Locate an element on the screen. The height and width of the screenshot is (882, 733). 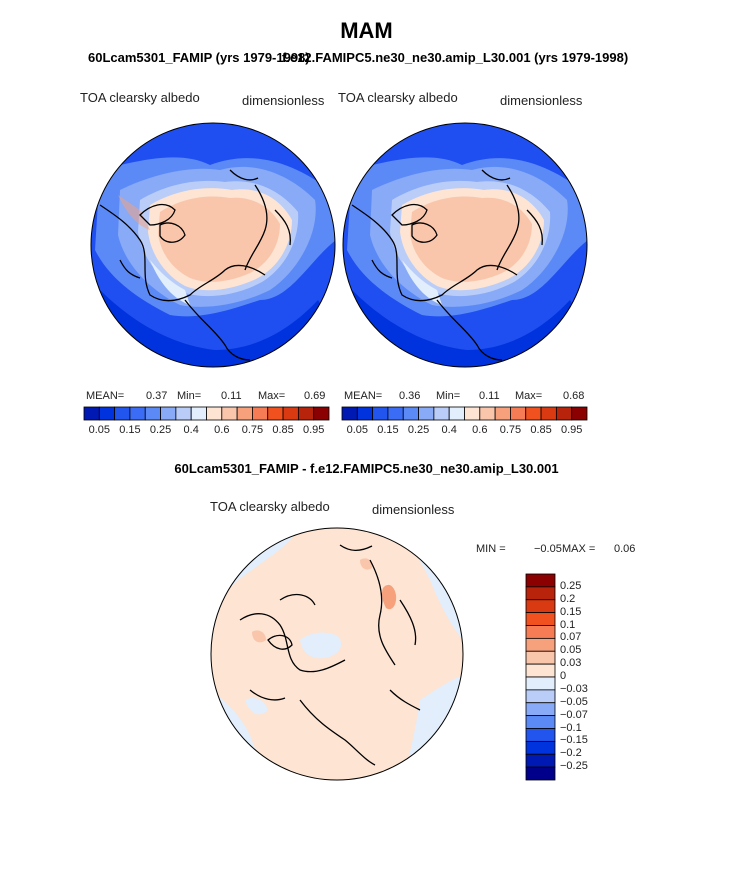
difference-colorbar is located at coordinates (540, 677).